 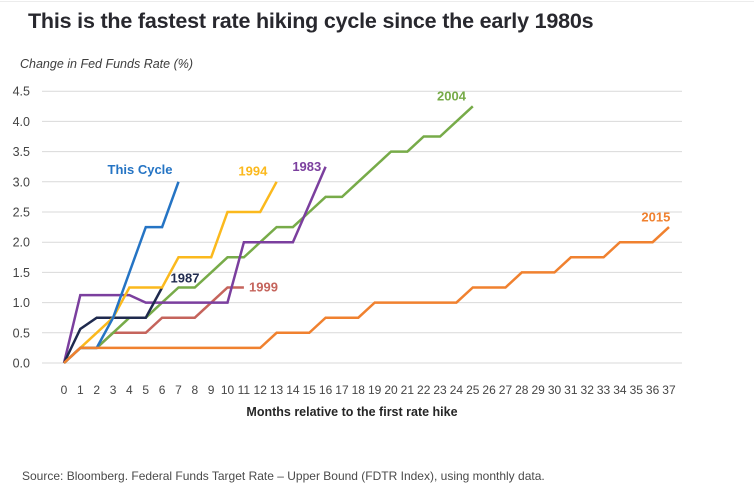 I want to click on x-axis-title: Months relative to the first rate hike, so click(x=351, y=412).